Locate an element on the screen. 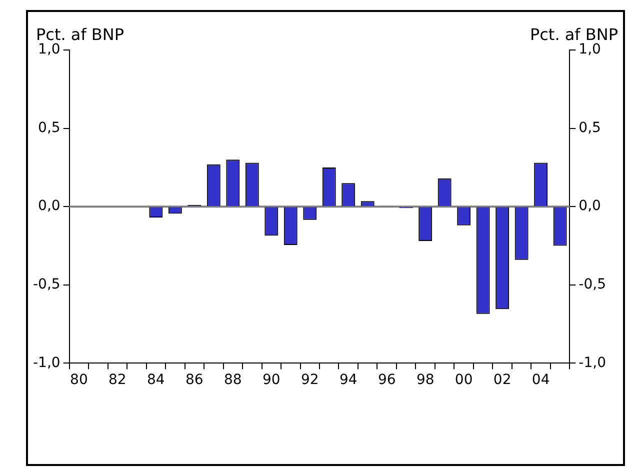 The image size is (627, 468). x-tick-label: 80 is located at coordinates (79, 380).